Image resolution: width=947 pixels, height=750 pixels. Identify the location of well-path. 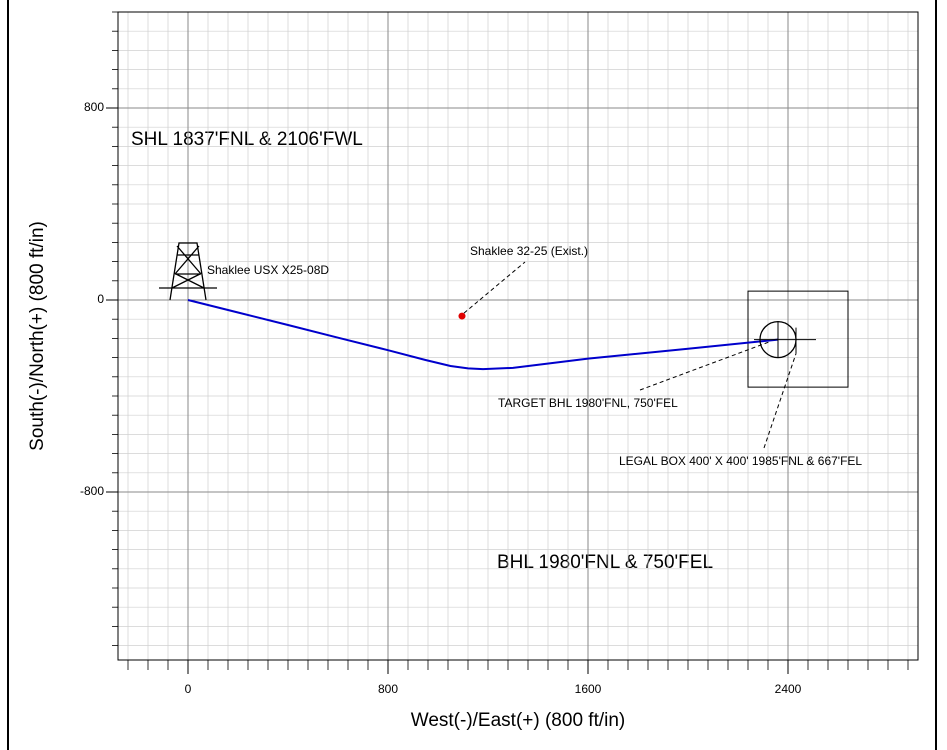
(483, 335).